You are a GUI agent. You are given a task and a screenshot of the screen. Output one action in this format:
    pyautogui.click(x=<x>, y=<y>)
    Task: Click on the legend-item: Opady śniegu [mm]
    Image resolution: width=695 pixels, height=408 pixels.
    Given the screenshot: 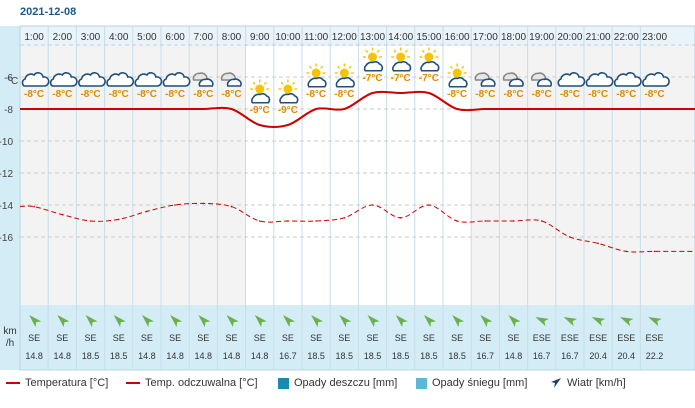 What is the action you would take?
    pyautogui.click(x=471, y=383)
    